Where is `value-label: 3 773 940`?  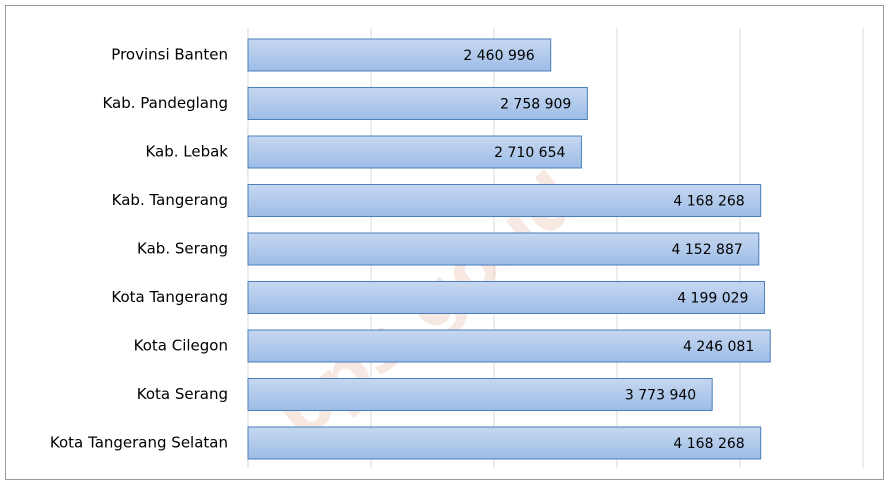 value-label: 3 773 940 is located at coordinates (660, 396).